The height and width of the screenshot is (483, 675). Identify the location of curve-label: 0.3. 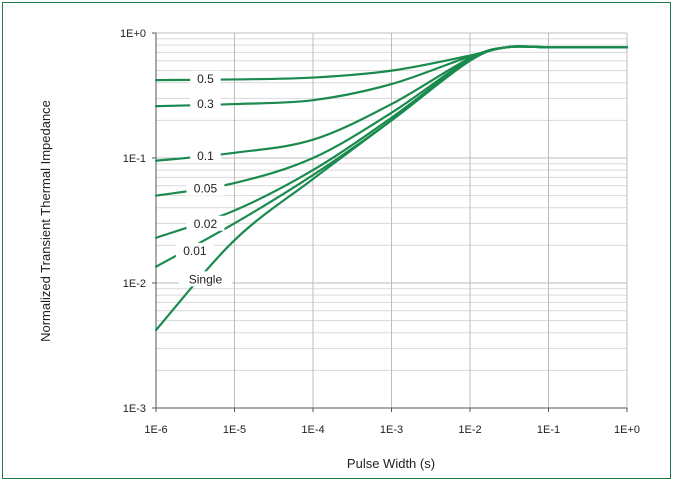
(205, 104).